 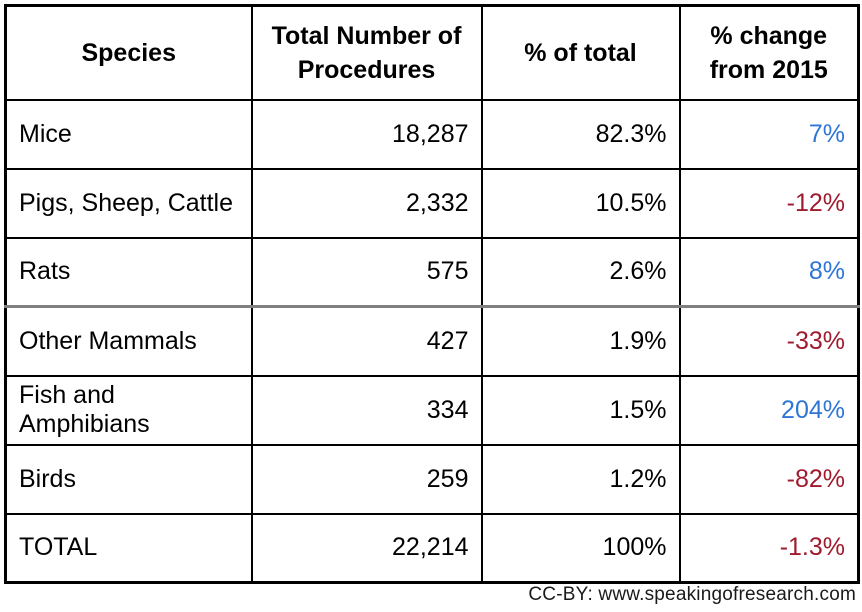 What do you see at coordinates (580, 410) in the screenshot?
I see `pct-total-cell: 1.5%` at bounding box center [580, 410].